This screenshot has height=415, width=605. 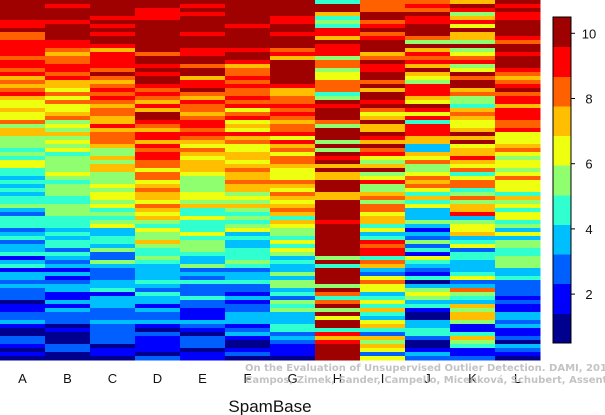 I want to click on colorbar-swatch, so click(x=562, y=91).